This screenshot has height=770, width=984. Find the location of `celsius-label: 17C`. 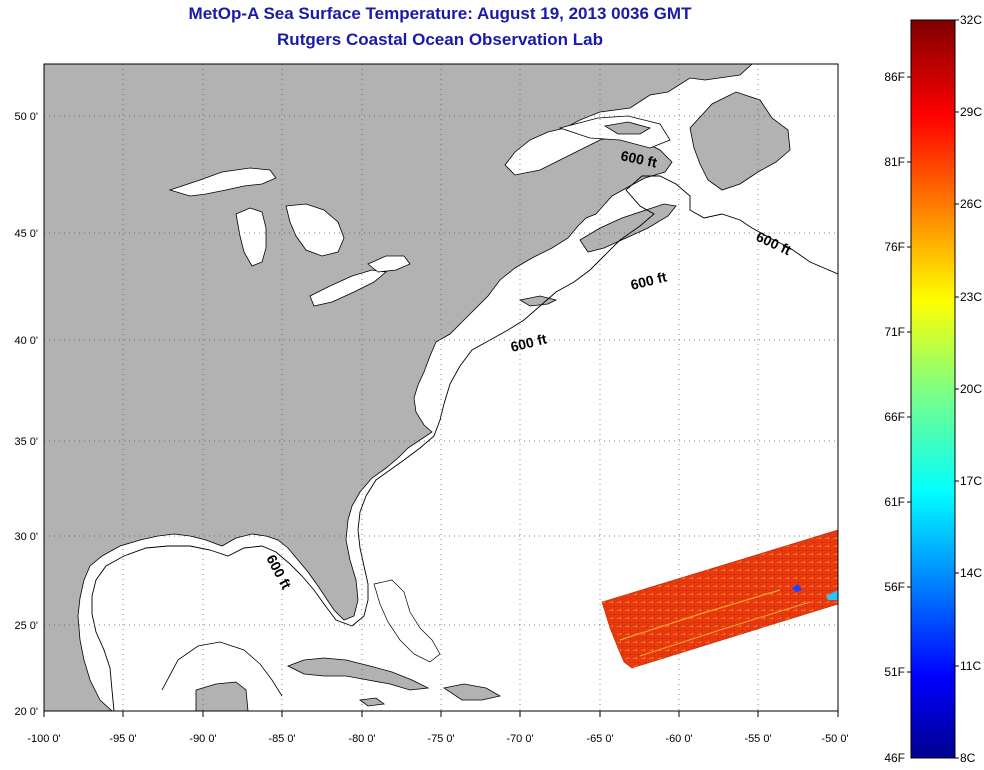

celsius-label: 17C is located at coordinates (971, 481).